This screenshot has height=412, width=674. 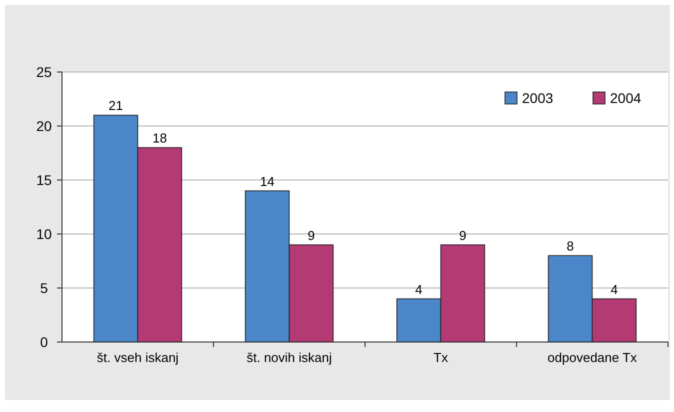 I want to click on y-tick-label: 25, so click(x=44, y=72).